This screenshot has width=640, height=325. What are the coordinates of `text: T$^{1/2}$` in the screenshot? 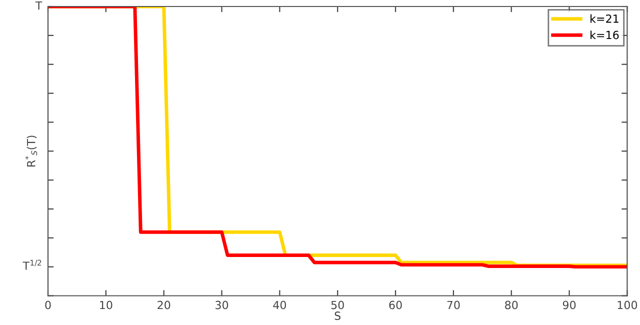 It's located at (32, 265).